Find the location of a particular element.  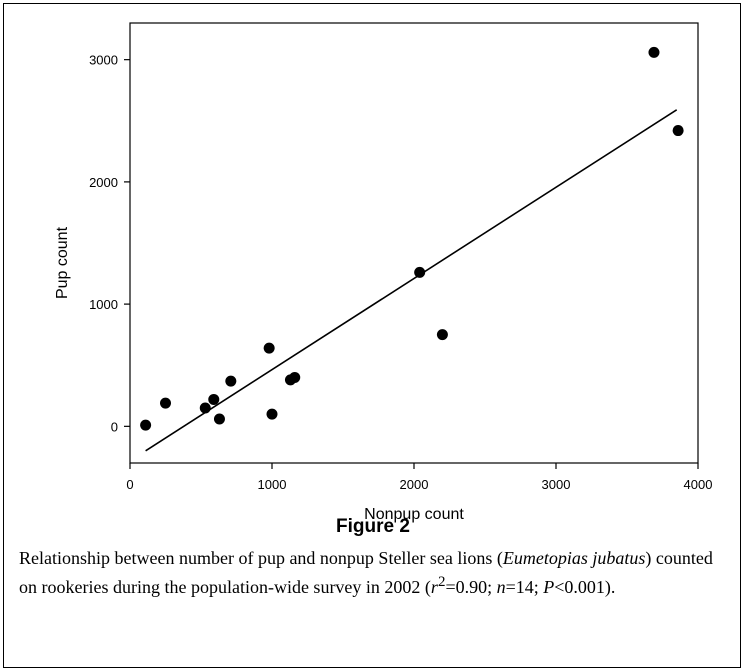

figure-title: Figure 2 is located at coordinates (373, 526).